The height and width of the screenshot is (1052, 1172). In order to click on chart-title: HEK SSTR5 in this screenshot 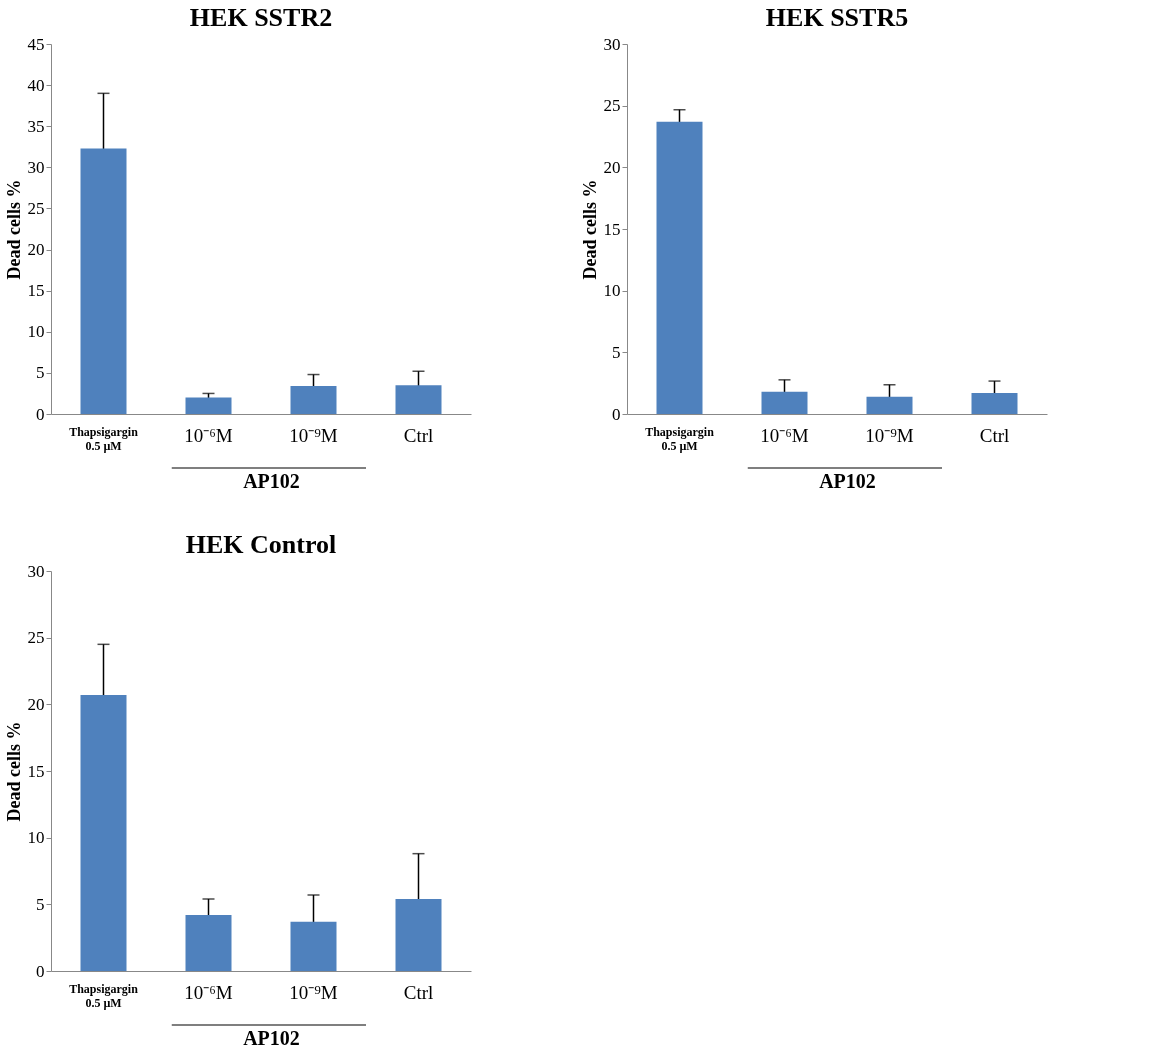, I will do `click(837, 17)`.